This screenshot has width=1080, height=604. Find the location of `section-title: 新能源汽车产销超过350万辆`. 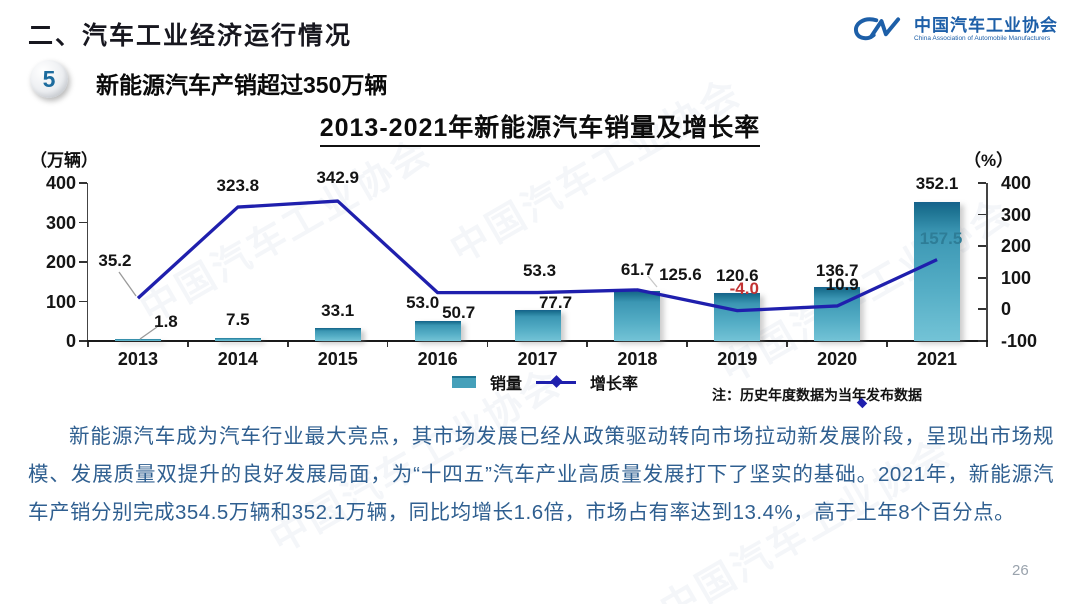

section-title: 新能源汽车产销超过350万辆 is located at coordinates (242, 85).